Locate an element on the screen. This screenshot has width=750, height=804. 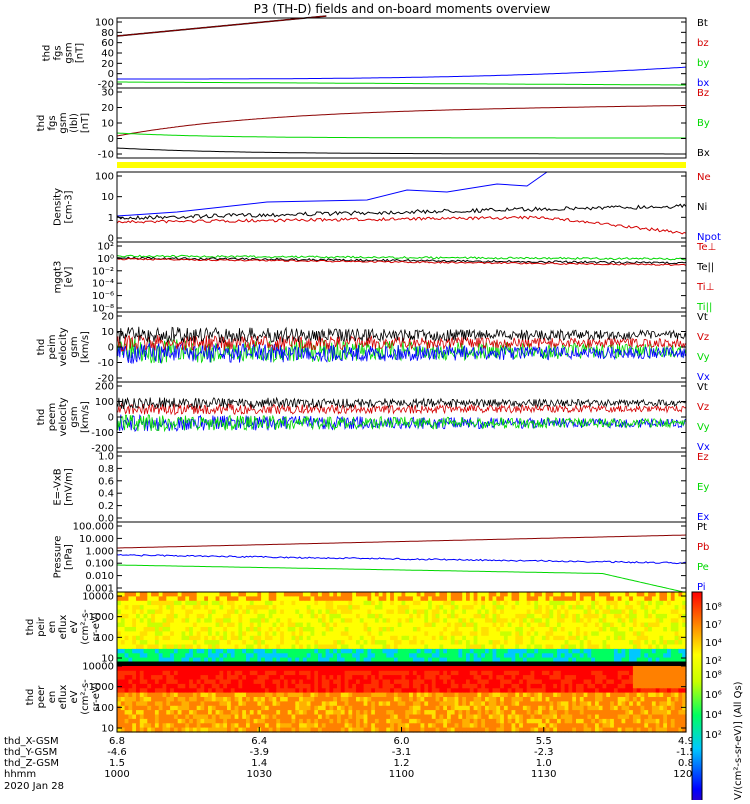
ylabel-line: E=-VxB is located at coordinates (58, 486).